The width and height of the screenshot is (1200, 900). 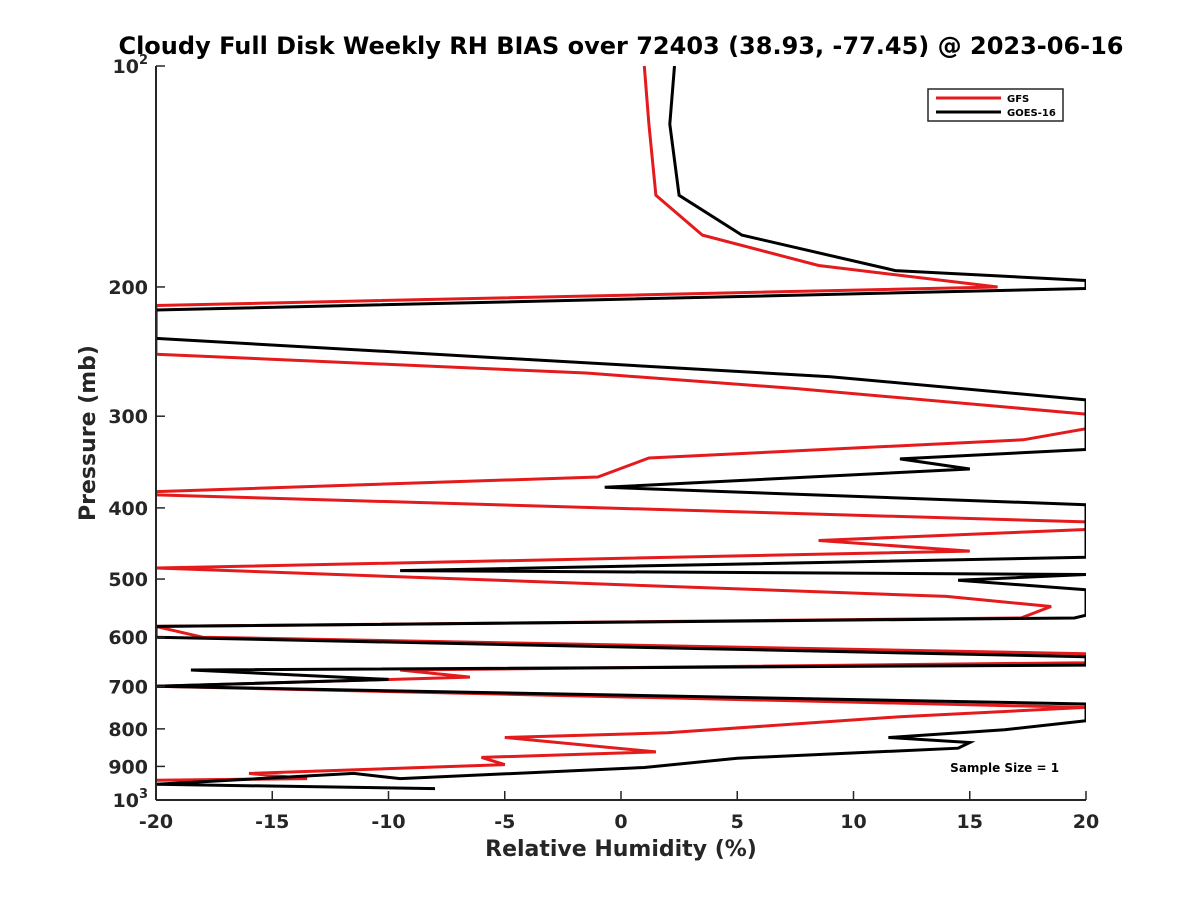 I want to click on y-tick-label: 400, so click(x=128, y=509).